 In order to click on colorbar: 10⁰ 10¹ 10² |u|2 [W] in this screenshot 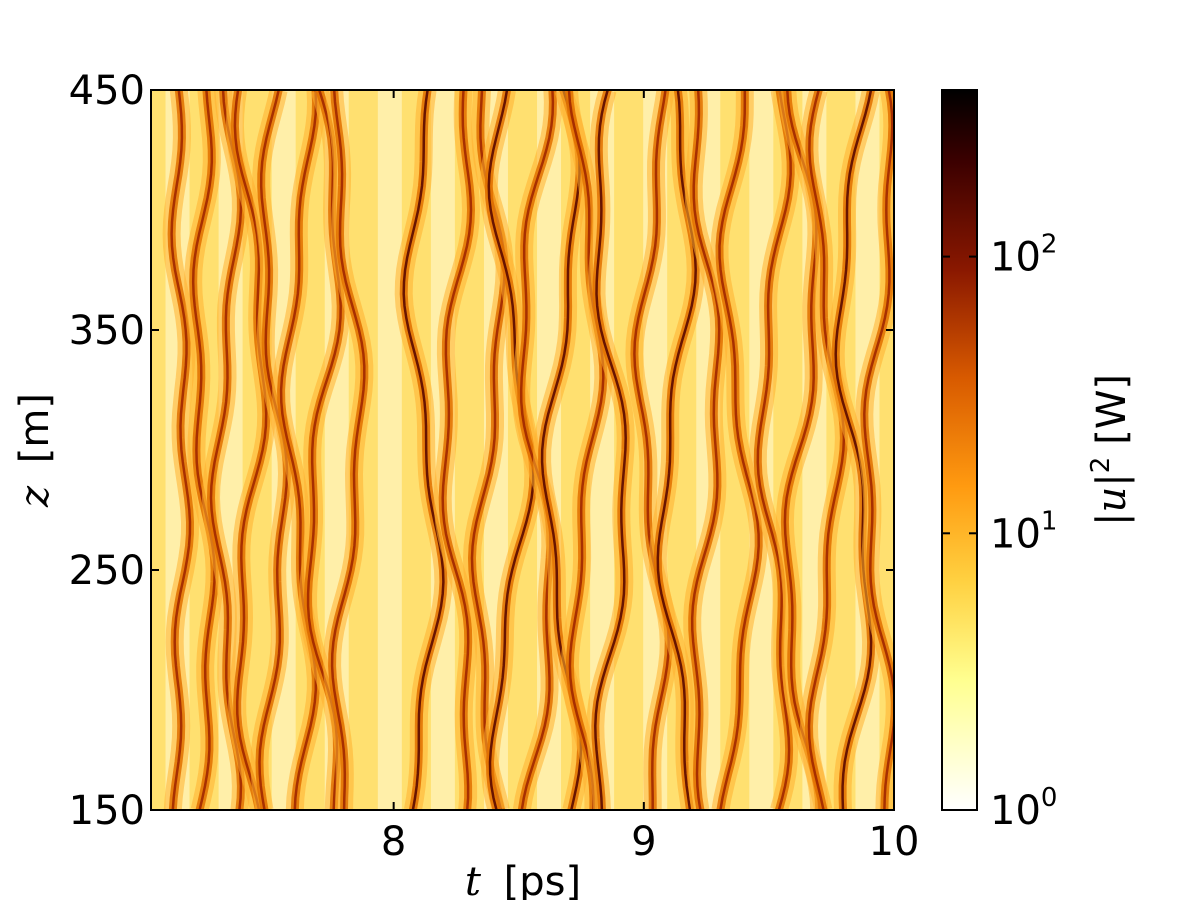, I will do `click(1038, 461)`.